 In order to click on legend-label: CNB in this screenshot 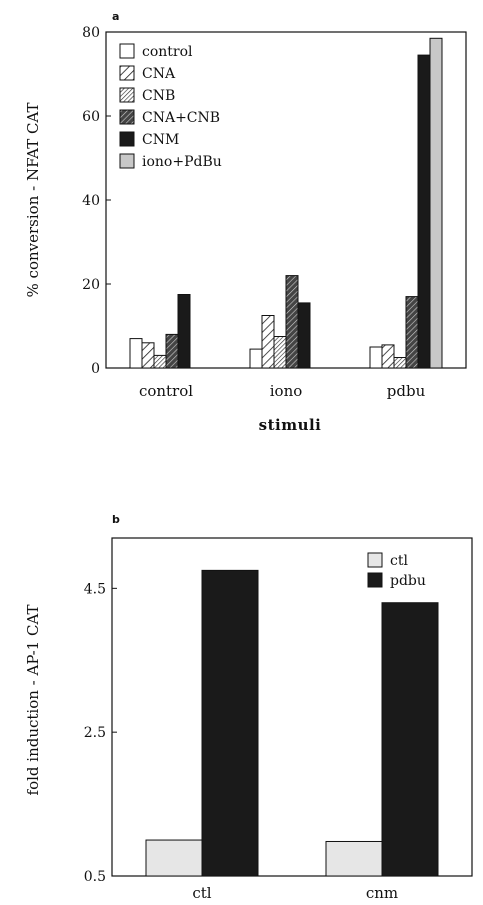, I will do `click(158, 96)`.